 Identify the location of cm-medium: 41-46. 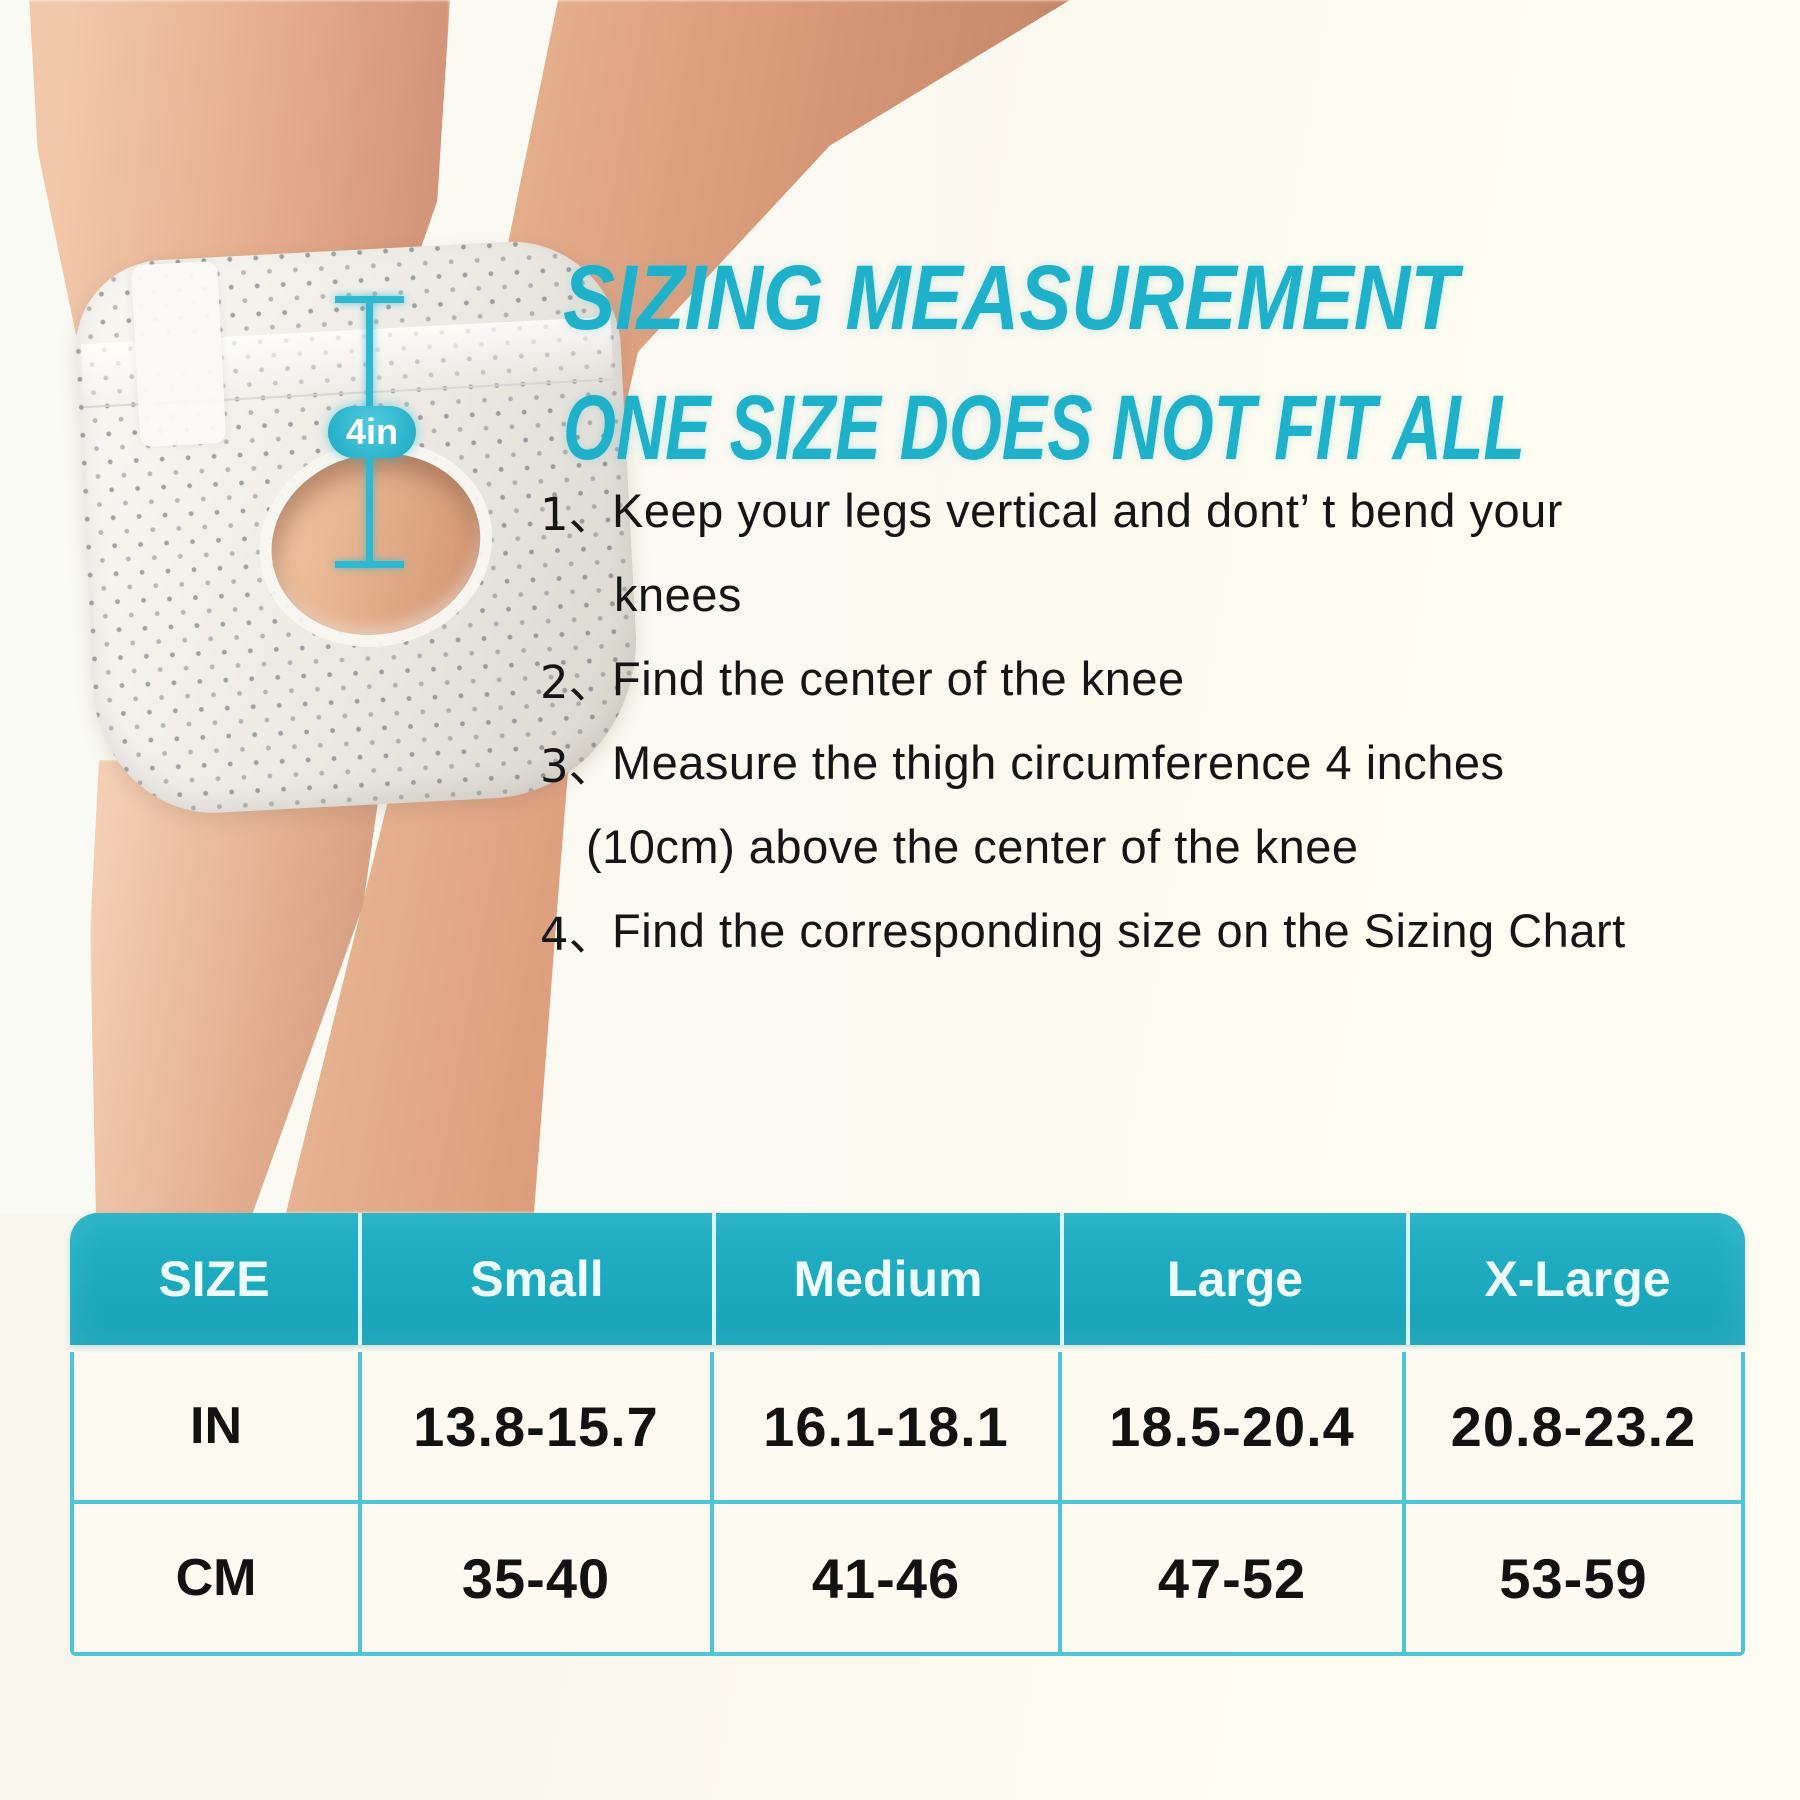
(884, 1578).